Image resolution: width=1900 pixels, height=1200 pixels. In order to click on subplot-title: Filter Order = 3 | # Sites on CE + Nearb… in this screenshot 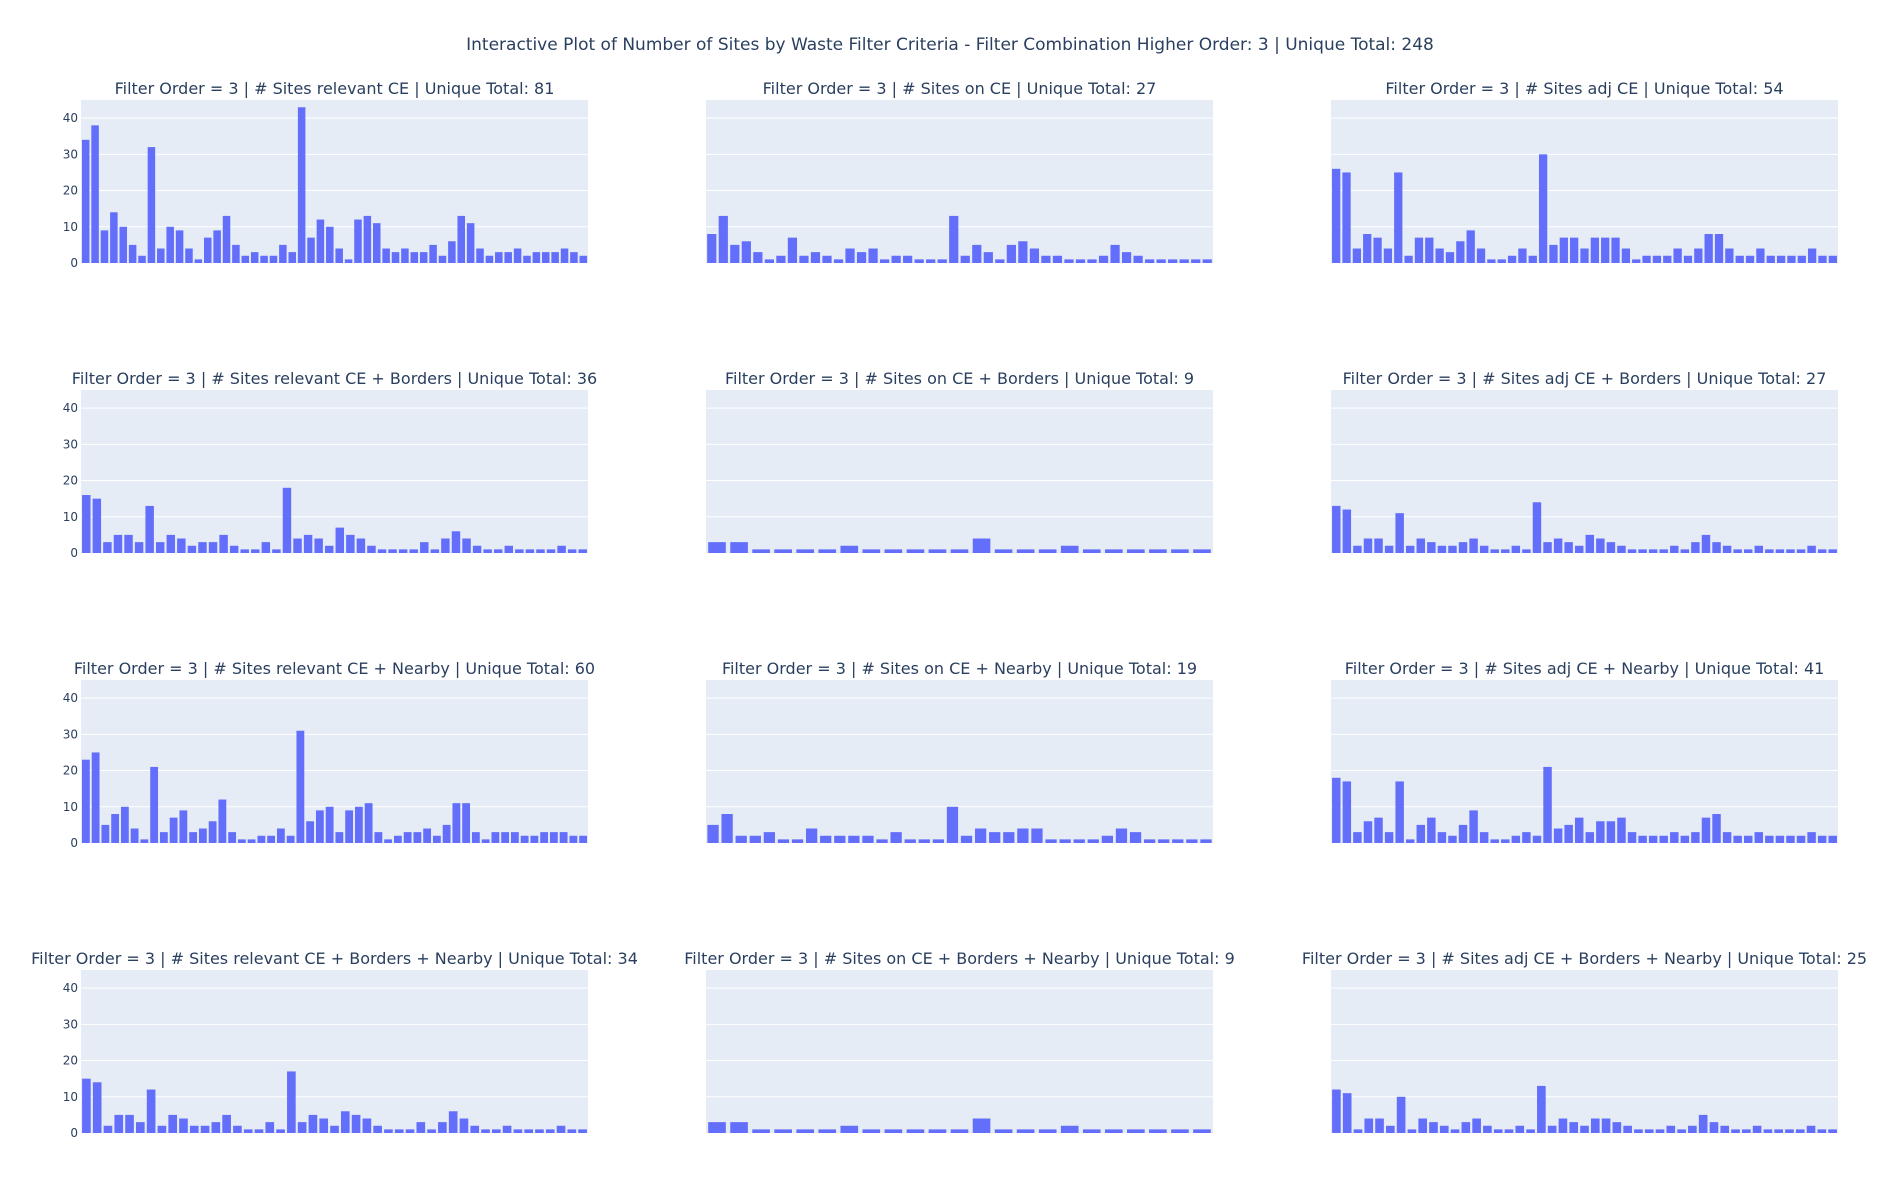, I will do `click(959, 668)`.